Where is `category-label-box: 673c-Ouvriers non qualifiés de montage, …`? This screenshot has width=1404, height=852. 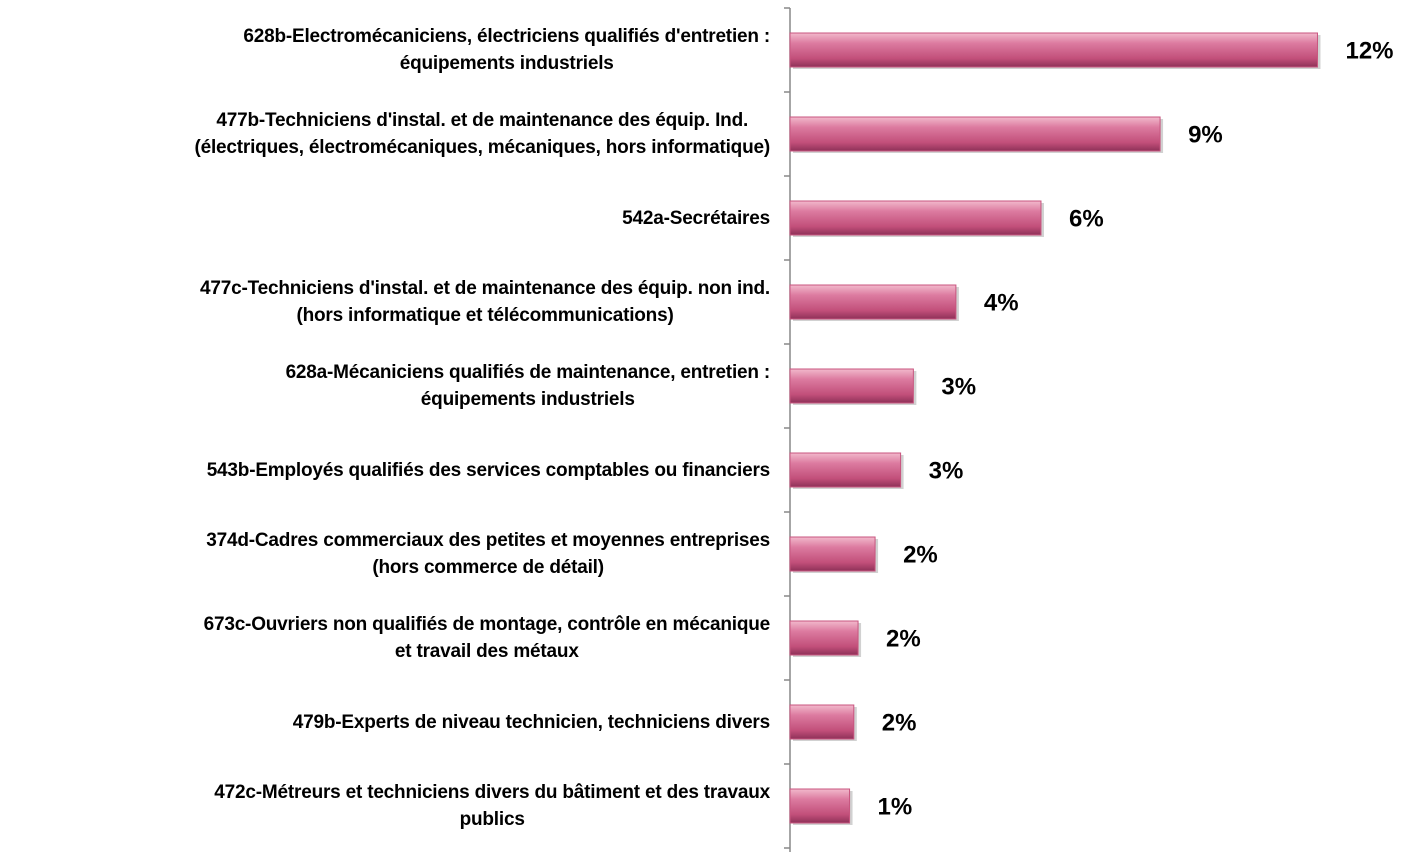
category-label-box: 673c-Ouvriers non qualifiés de montage, … is located at coordinates (385, 638).